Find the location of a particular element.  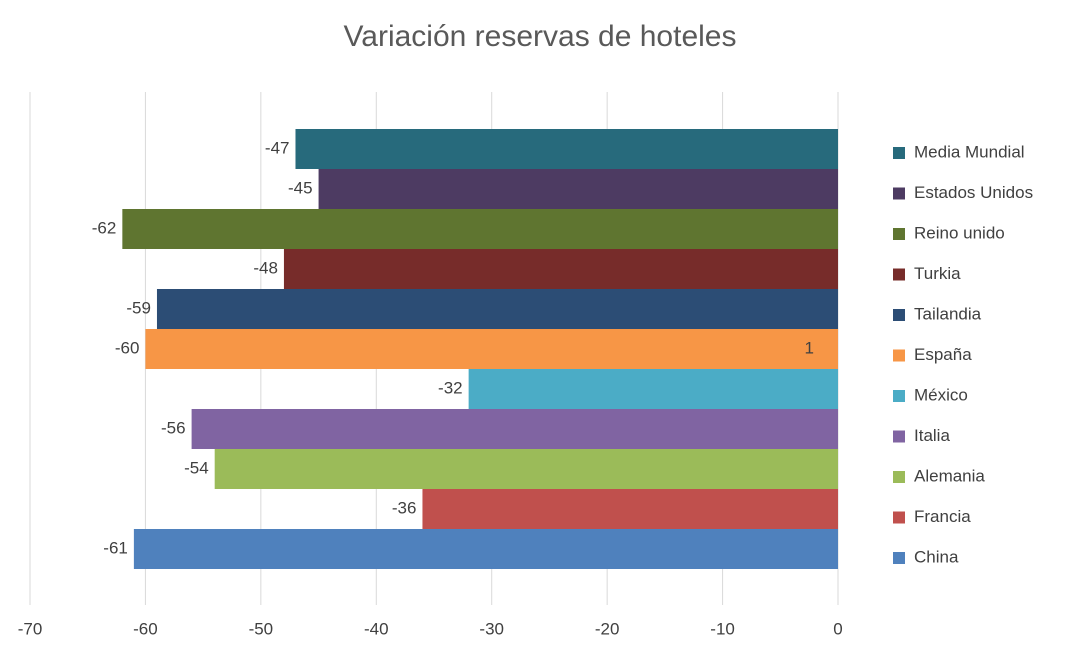

x-tick-label: -30 is located at coordinates (491, 628).